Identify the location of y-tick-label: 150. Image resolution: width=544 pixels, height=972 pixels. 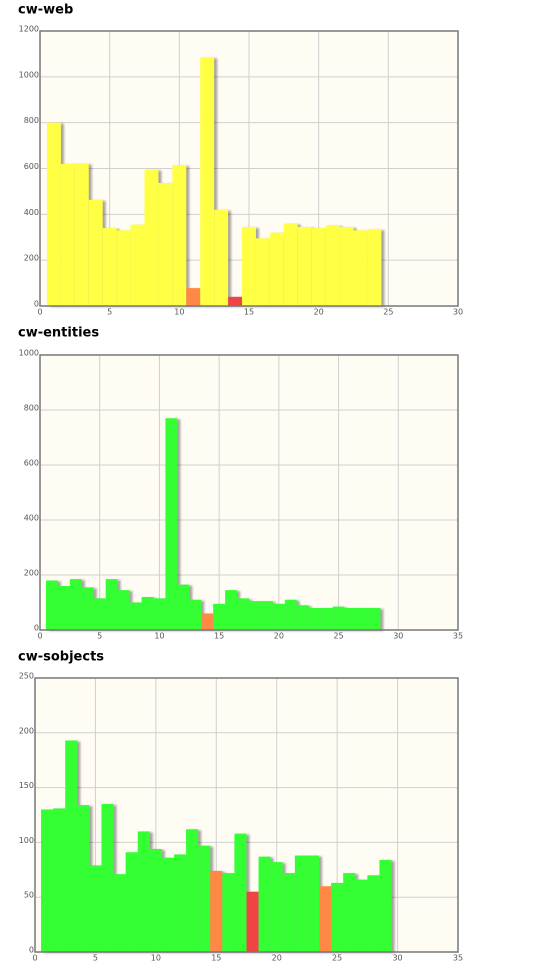
(26, 785).